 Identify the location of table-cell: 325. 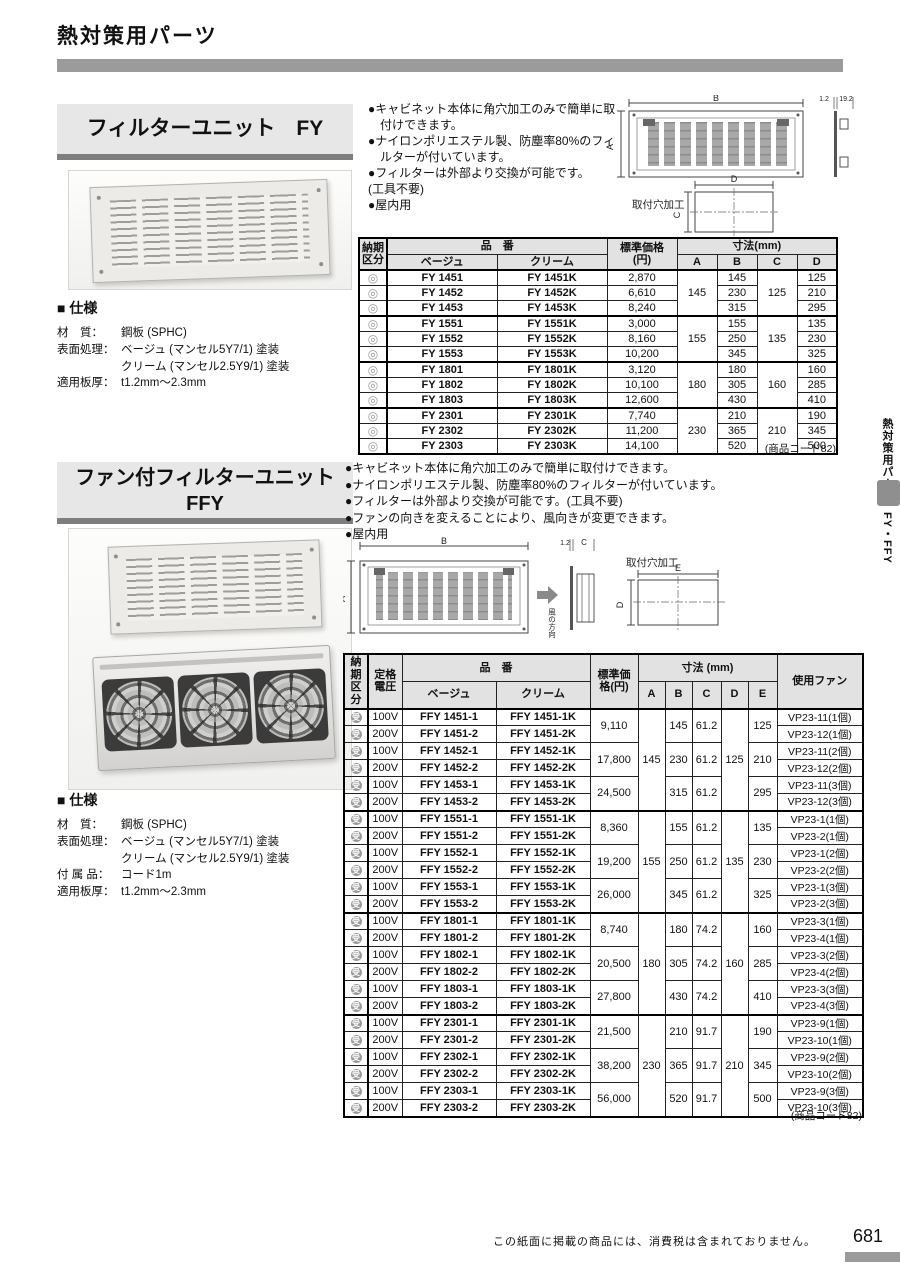
(762, 896).